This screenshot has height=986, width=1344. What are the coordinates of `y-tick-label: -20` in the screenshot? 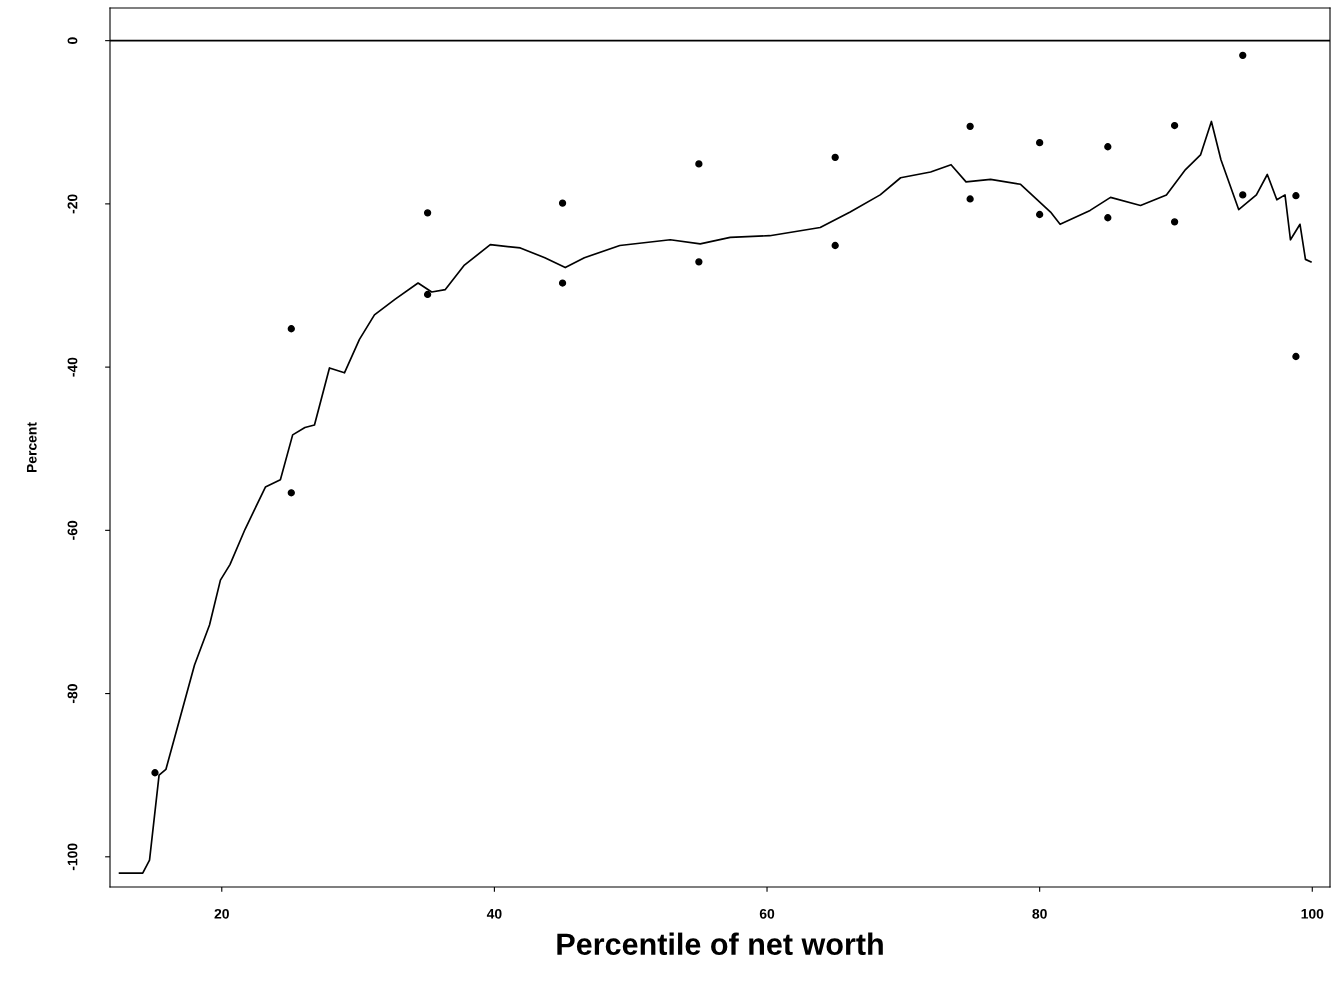 It's located at (72, 204).